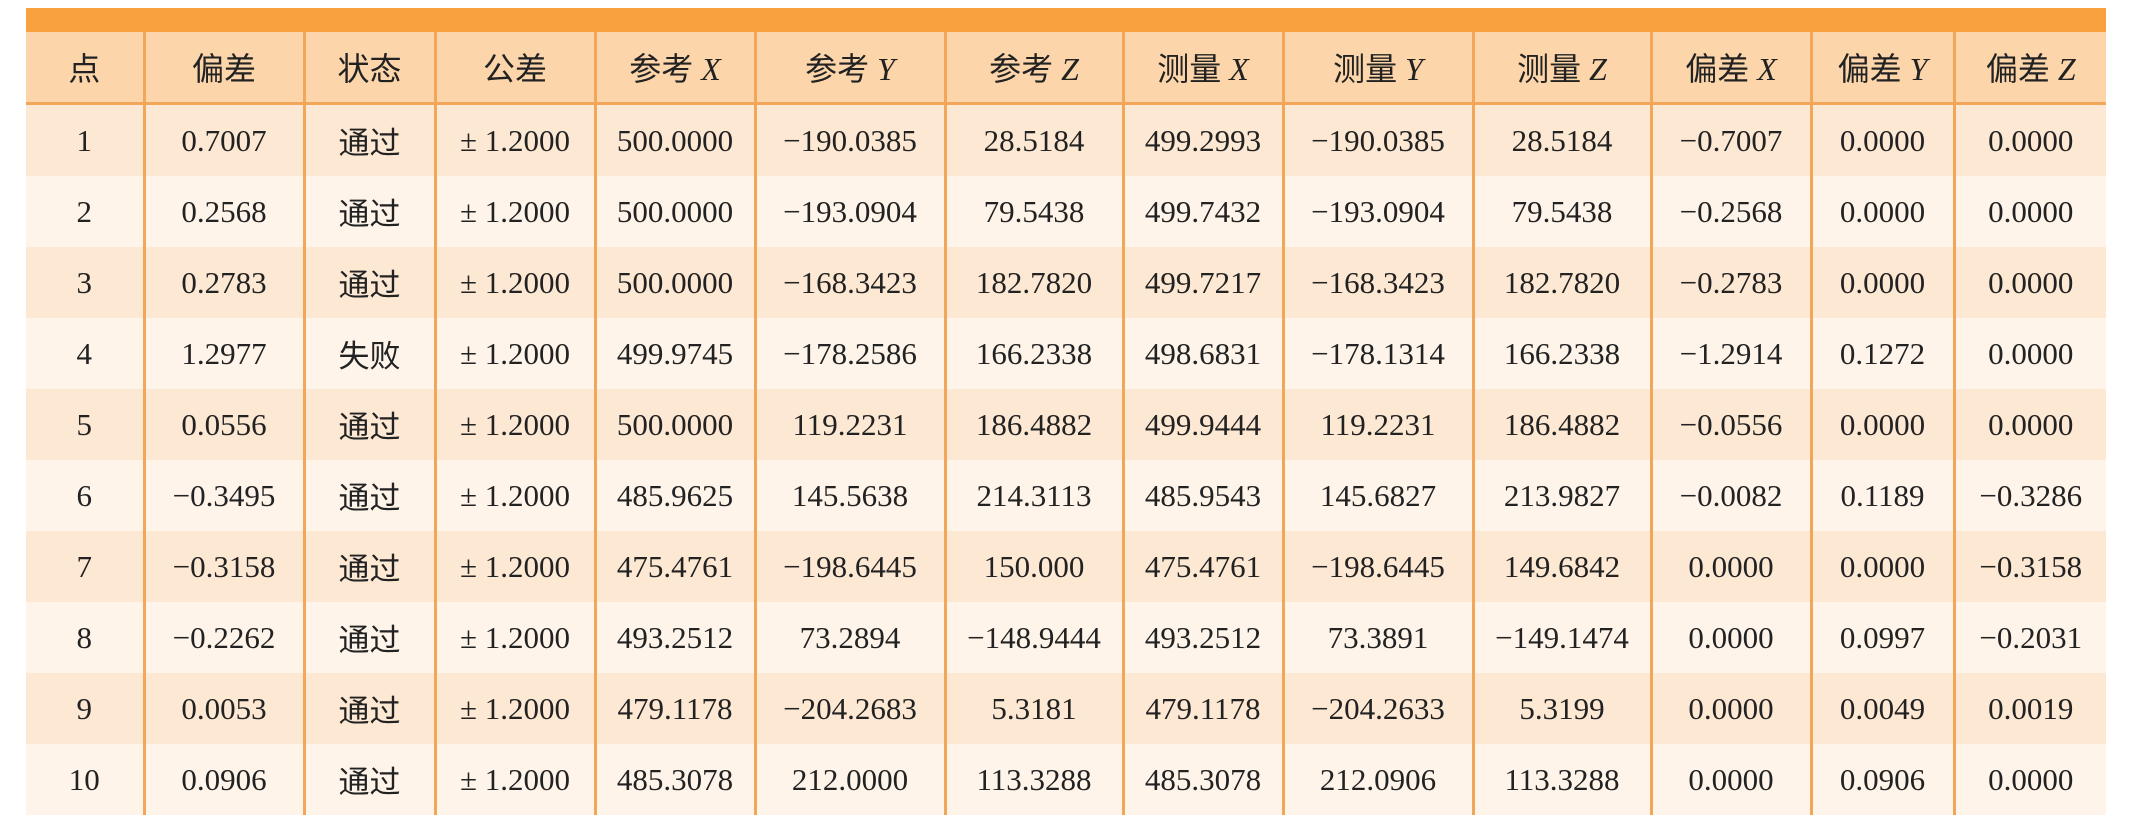  I want to click on table-cell: 0.2783, so click(224, 282).